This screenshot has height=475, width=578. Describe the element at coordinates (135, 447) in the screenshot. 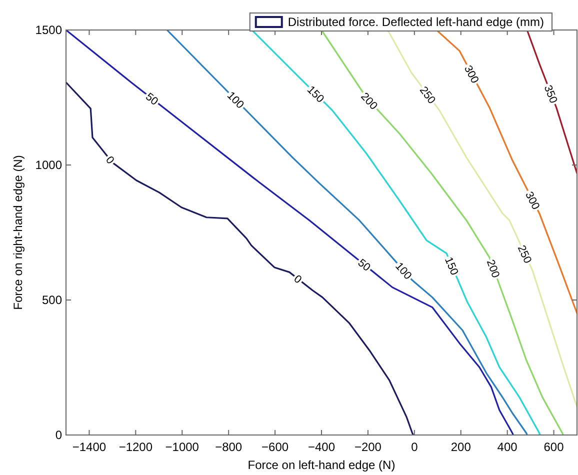

I see `x-tick-label: −1200` at that location.